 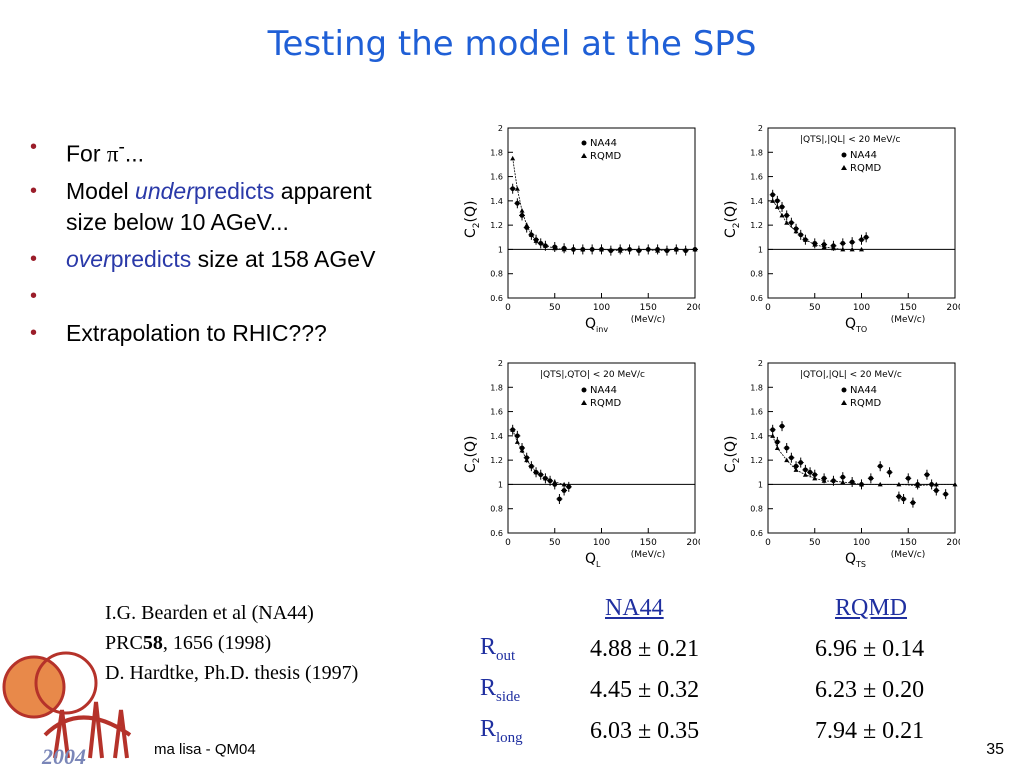 What do you see at coordinates (234, 190) in the screenshot?
I see `colored-text: predicts` at bounding box center [234, 190].